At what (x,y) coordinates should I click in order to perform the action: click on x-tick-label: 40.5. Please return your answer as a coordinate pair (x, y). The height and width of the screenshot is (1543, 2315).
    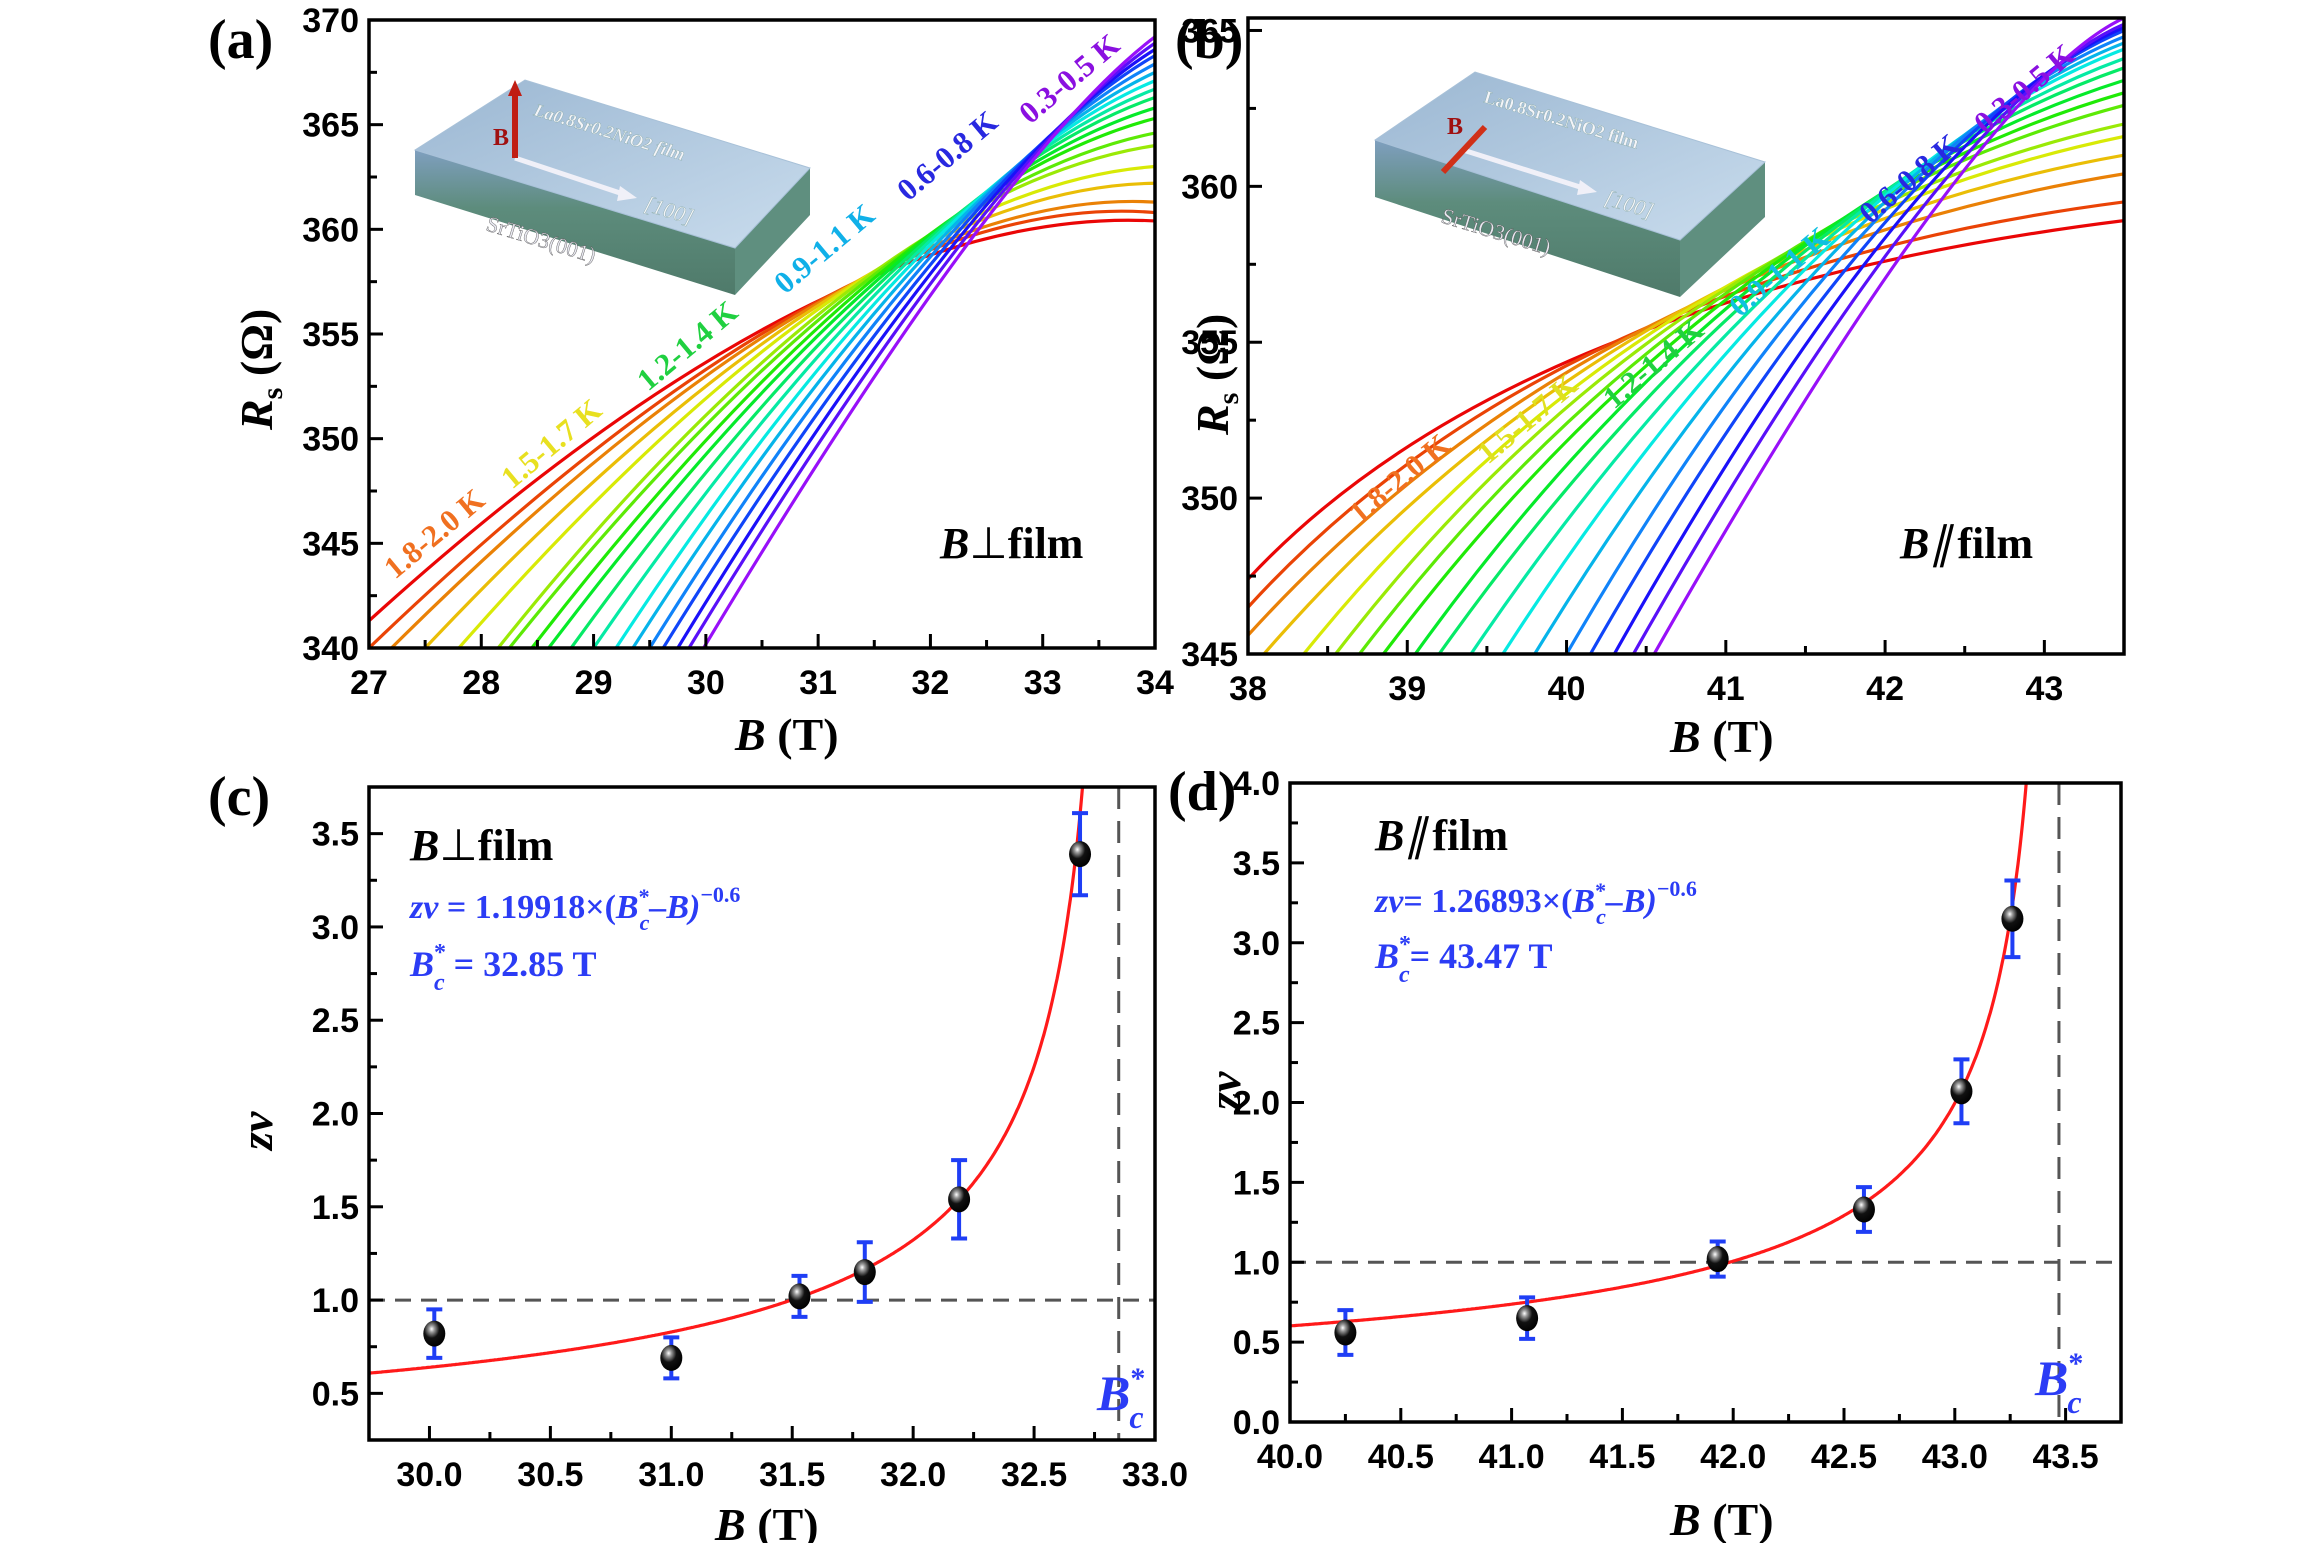
    Looking at the image, I should click on (1401, 1457).